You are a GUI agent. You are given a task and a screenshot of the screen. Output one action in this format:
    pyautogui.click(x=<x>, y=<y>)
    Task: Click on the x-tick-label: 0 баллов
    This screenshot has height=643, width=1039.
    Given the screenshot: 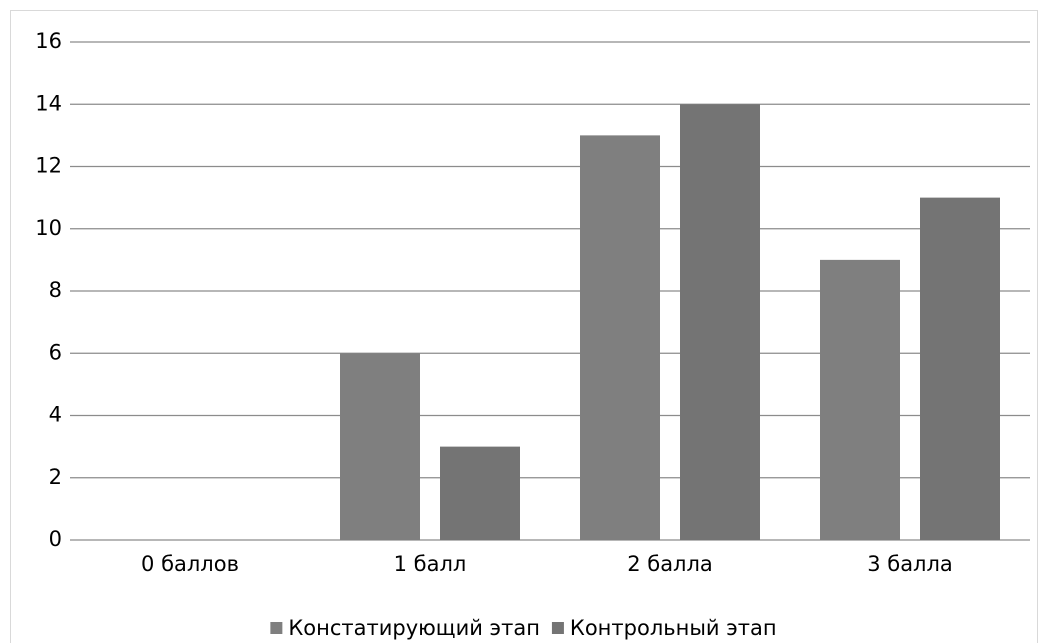 What is the action you would take?
    pyautogui.click(x=190, y=564)
    